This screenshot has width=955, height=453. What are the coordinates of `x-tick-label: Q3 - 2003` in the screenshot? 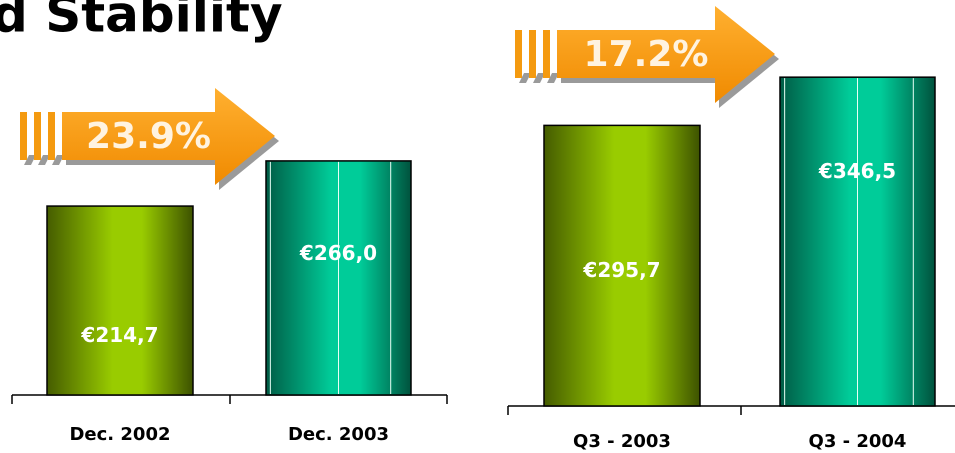 It's located at (622, 441).